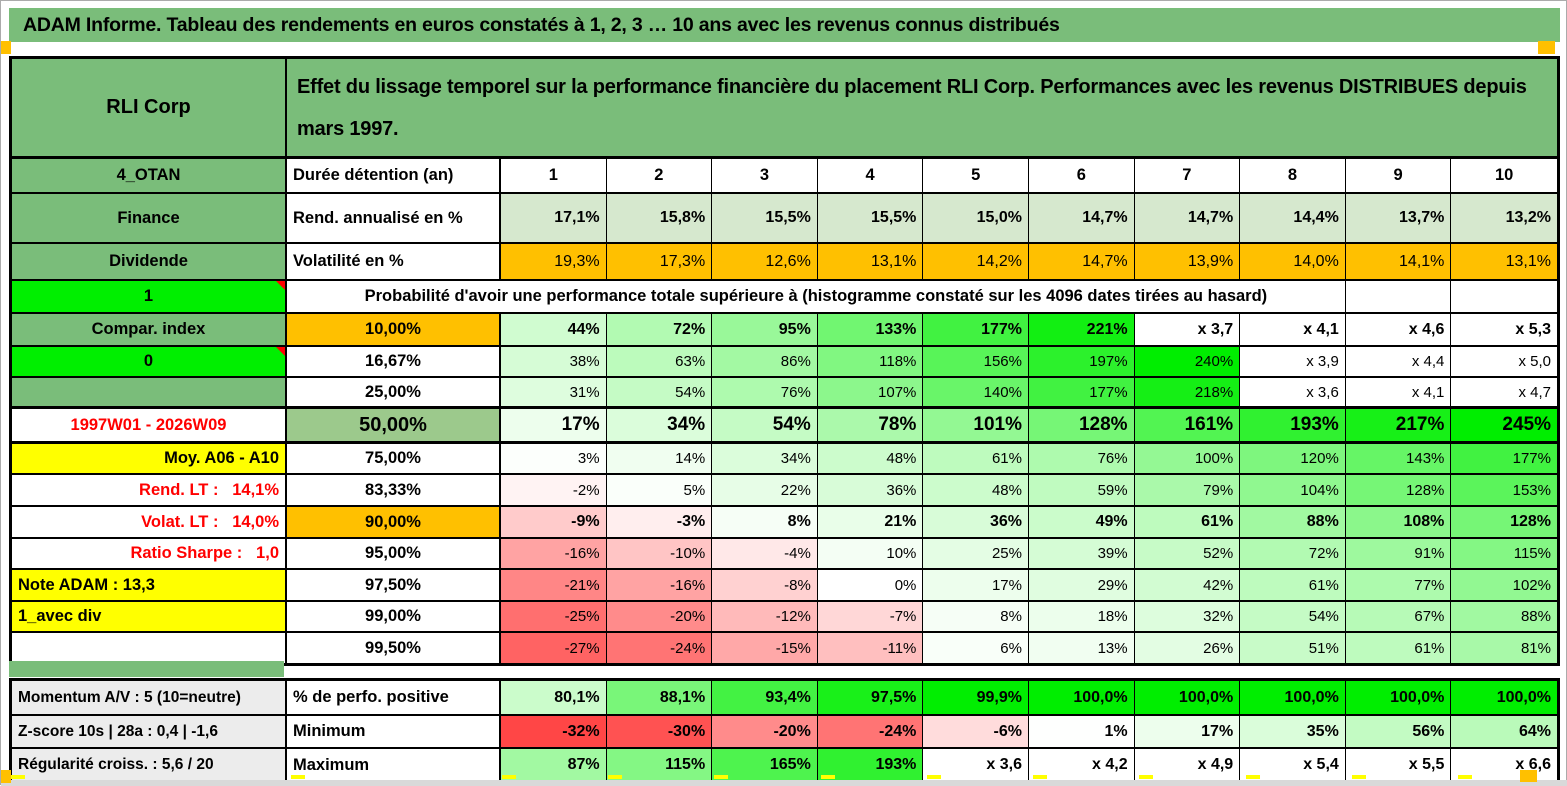  I want to click on probability-cell: 79%, so click(1187, 491).